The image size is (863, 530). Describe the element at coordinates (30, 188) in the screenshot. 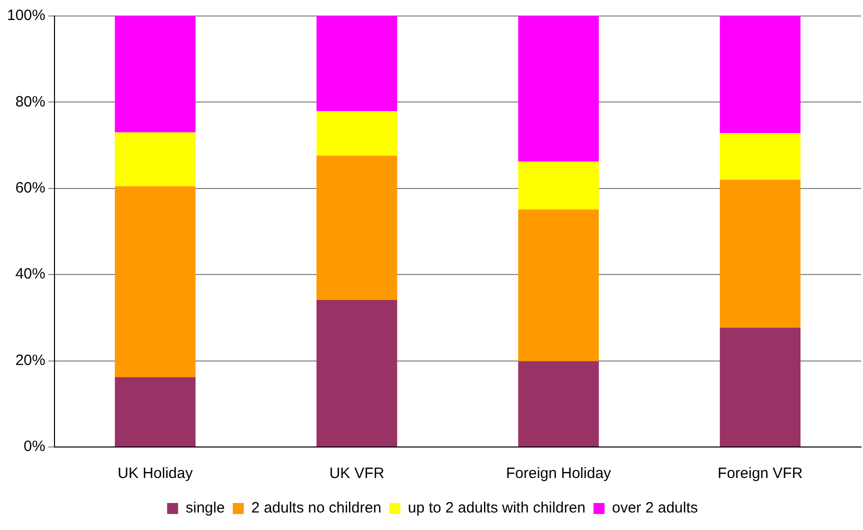

I see `y-tick-label: 60%` at that location.